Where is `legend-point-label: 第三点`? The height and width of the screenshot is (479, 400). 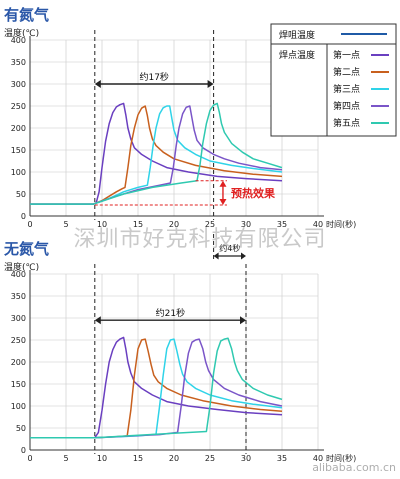 legend-point-label: 第三点 is located at coordinates (346, 89).